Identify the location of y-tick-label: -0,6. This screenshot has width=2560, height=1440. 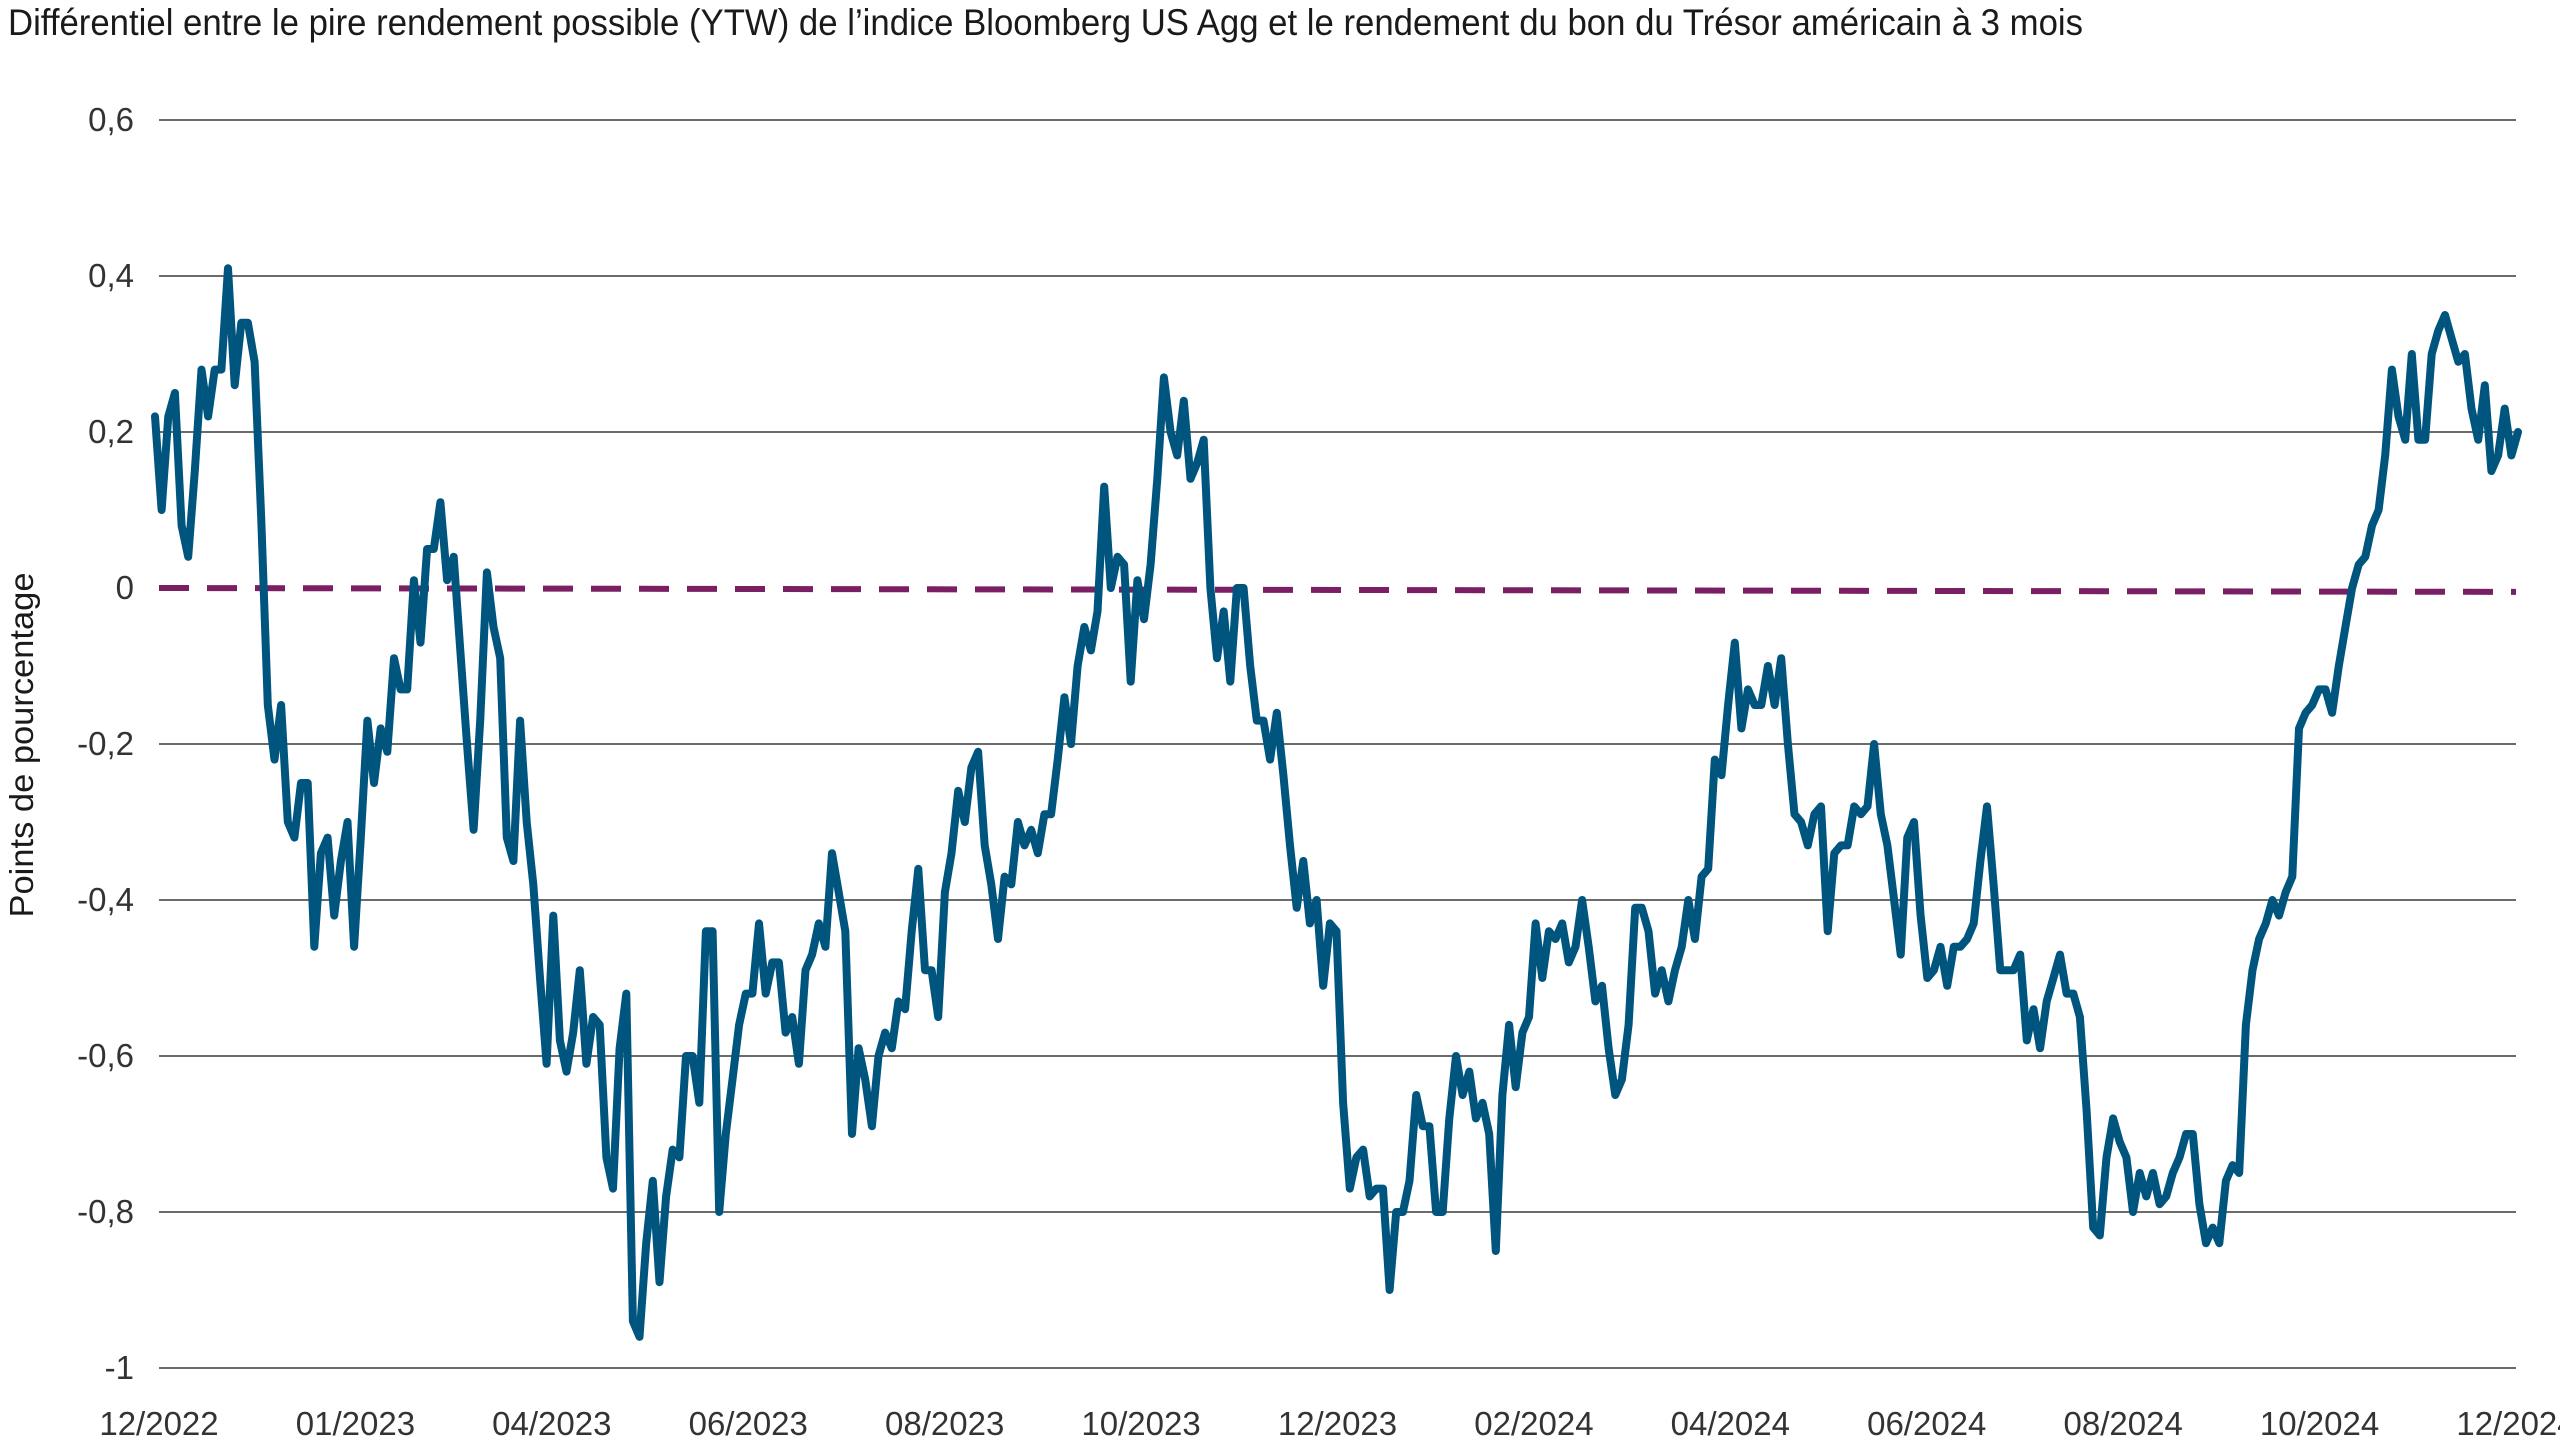
(105, 1055).